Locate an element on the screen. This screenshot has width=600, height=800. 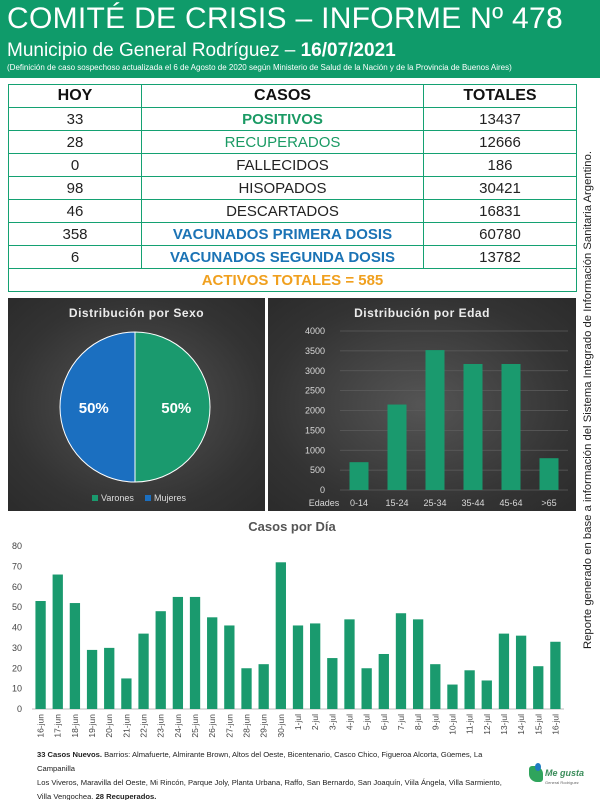
y-tick-label: 20 is located at coordinates (17, 668).